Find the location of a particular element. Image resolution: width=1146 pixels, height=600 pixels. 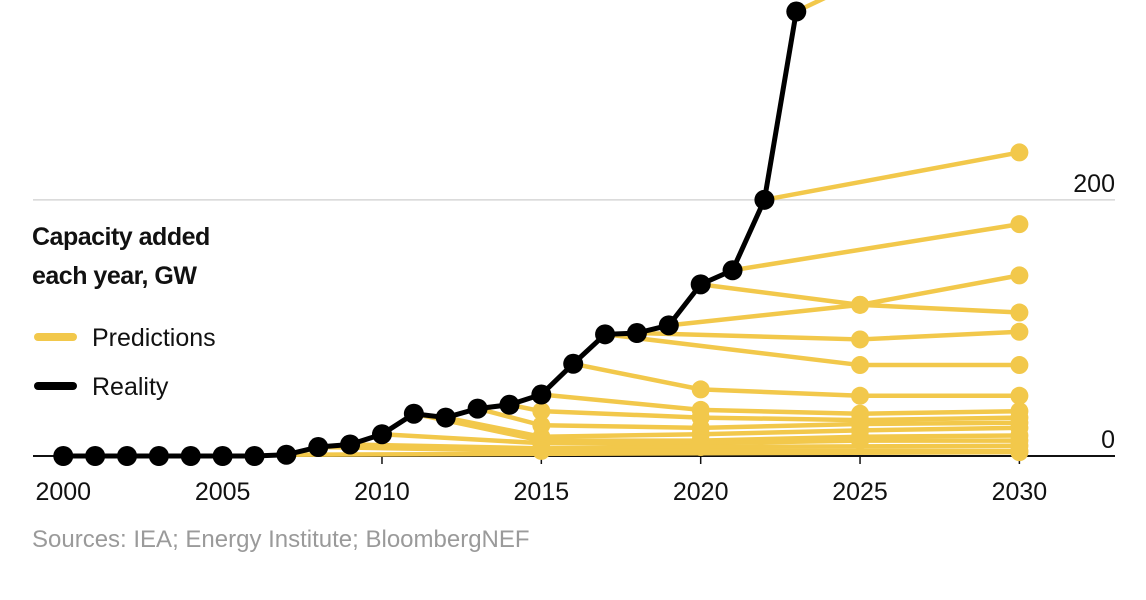

x-tick-label: 2025 is located at coordinates (860, 492).